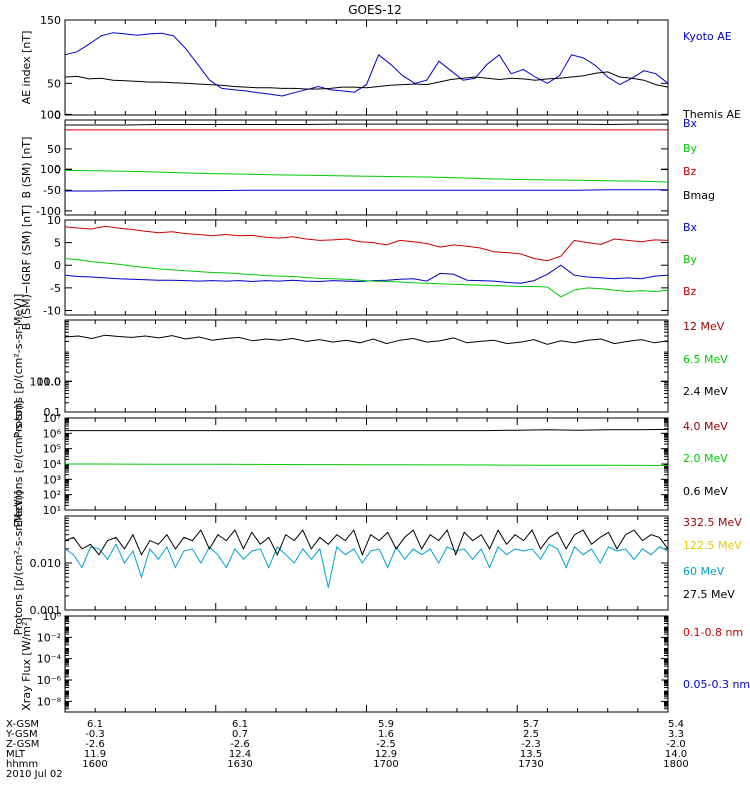  Describe the element at coordinates (52, 616) in the screenshot. I see `y-tick-label: 10⁰` at that location.